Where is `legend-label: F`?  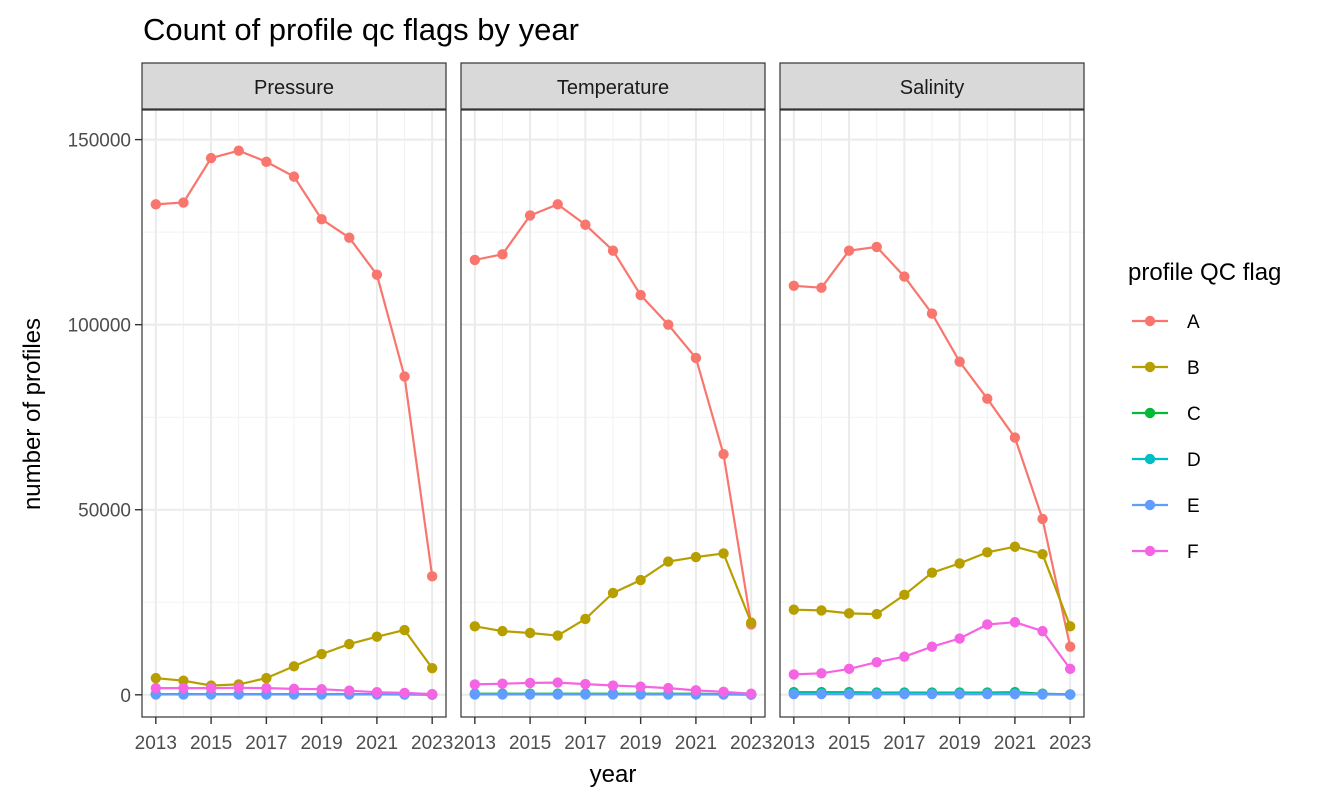
legend-label: F is located at coordinates (1193, 552).